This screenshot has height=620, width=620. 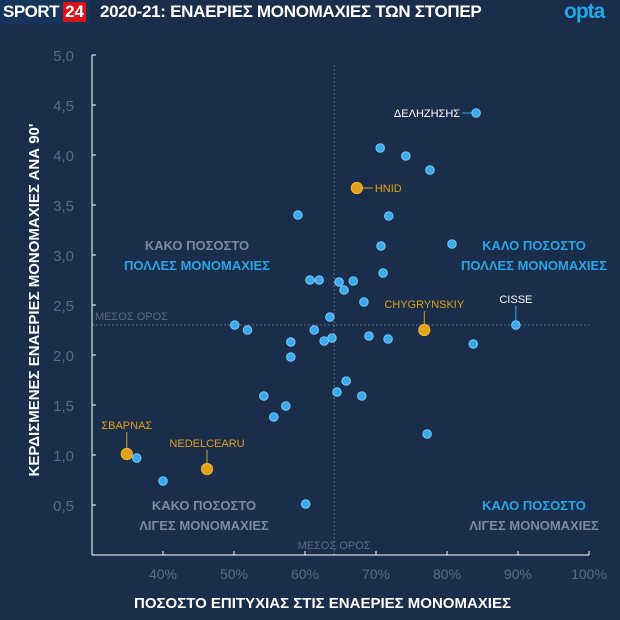 What do you see at coordinates (376, 574) in the screenshot?
I see `x-tick-label: 70%` at bounding box center [376, 574].